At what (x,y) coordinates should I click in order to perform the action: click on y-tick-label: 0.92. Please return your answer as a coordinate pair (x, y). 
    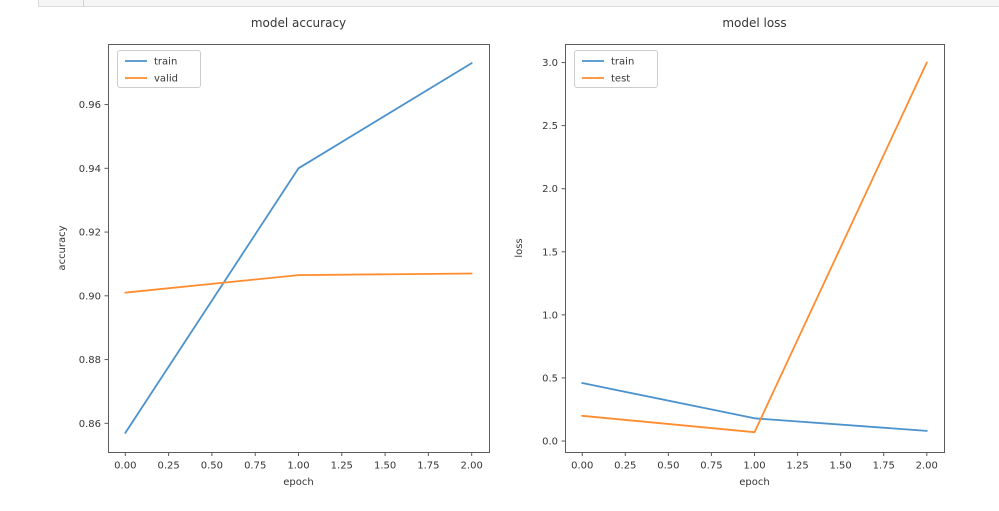
    Looking at the image, I should click on (90, 233).